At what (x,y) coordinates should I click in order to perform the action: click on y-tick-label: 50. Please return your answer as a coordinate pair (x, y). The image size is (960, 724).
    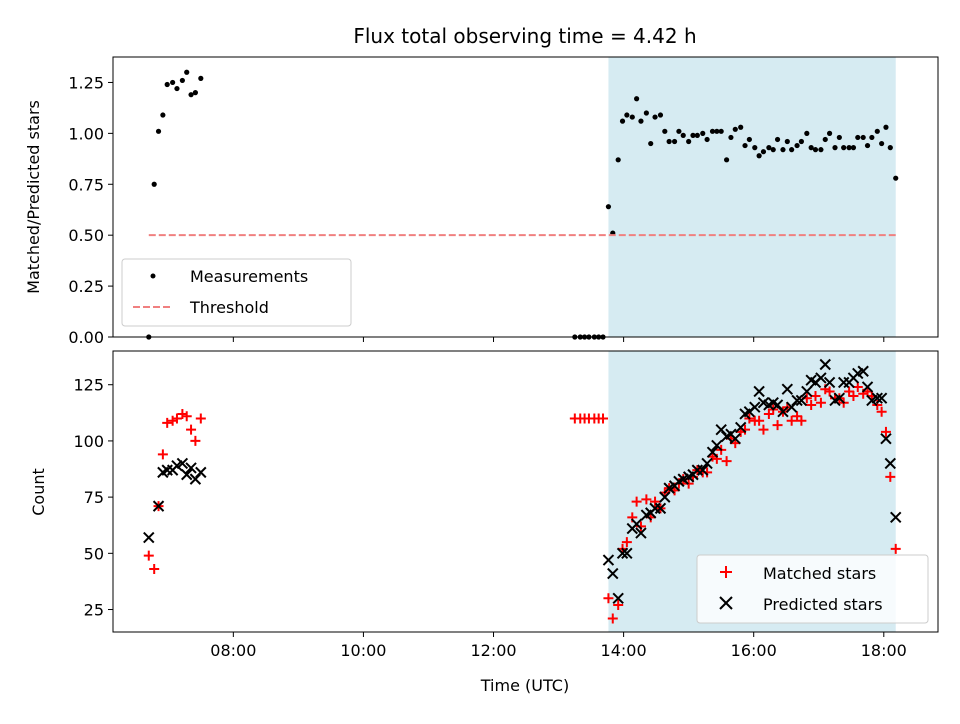
    Looking at the image, I should click on (94, 553).